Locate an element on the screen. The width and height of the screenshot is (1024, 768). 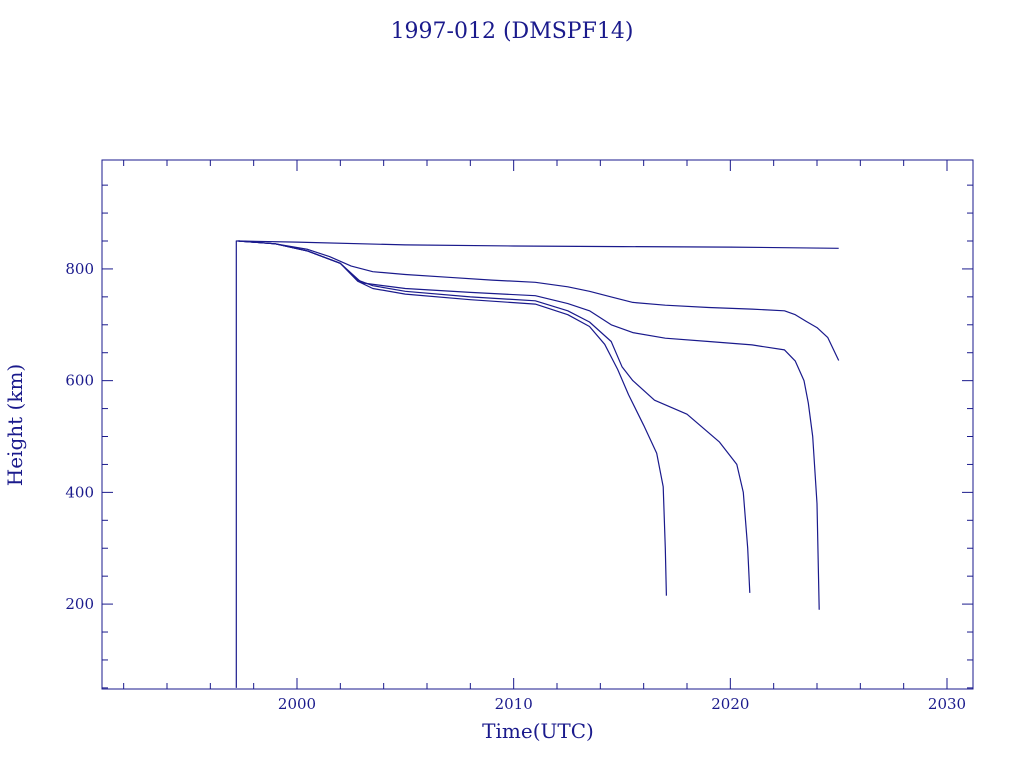
x-tick-label: 2000 is located at coordinates (297, 704).